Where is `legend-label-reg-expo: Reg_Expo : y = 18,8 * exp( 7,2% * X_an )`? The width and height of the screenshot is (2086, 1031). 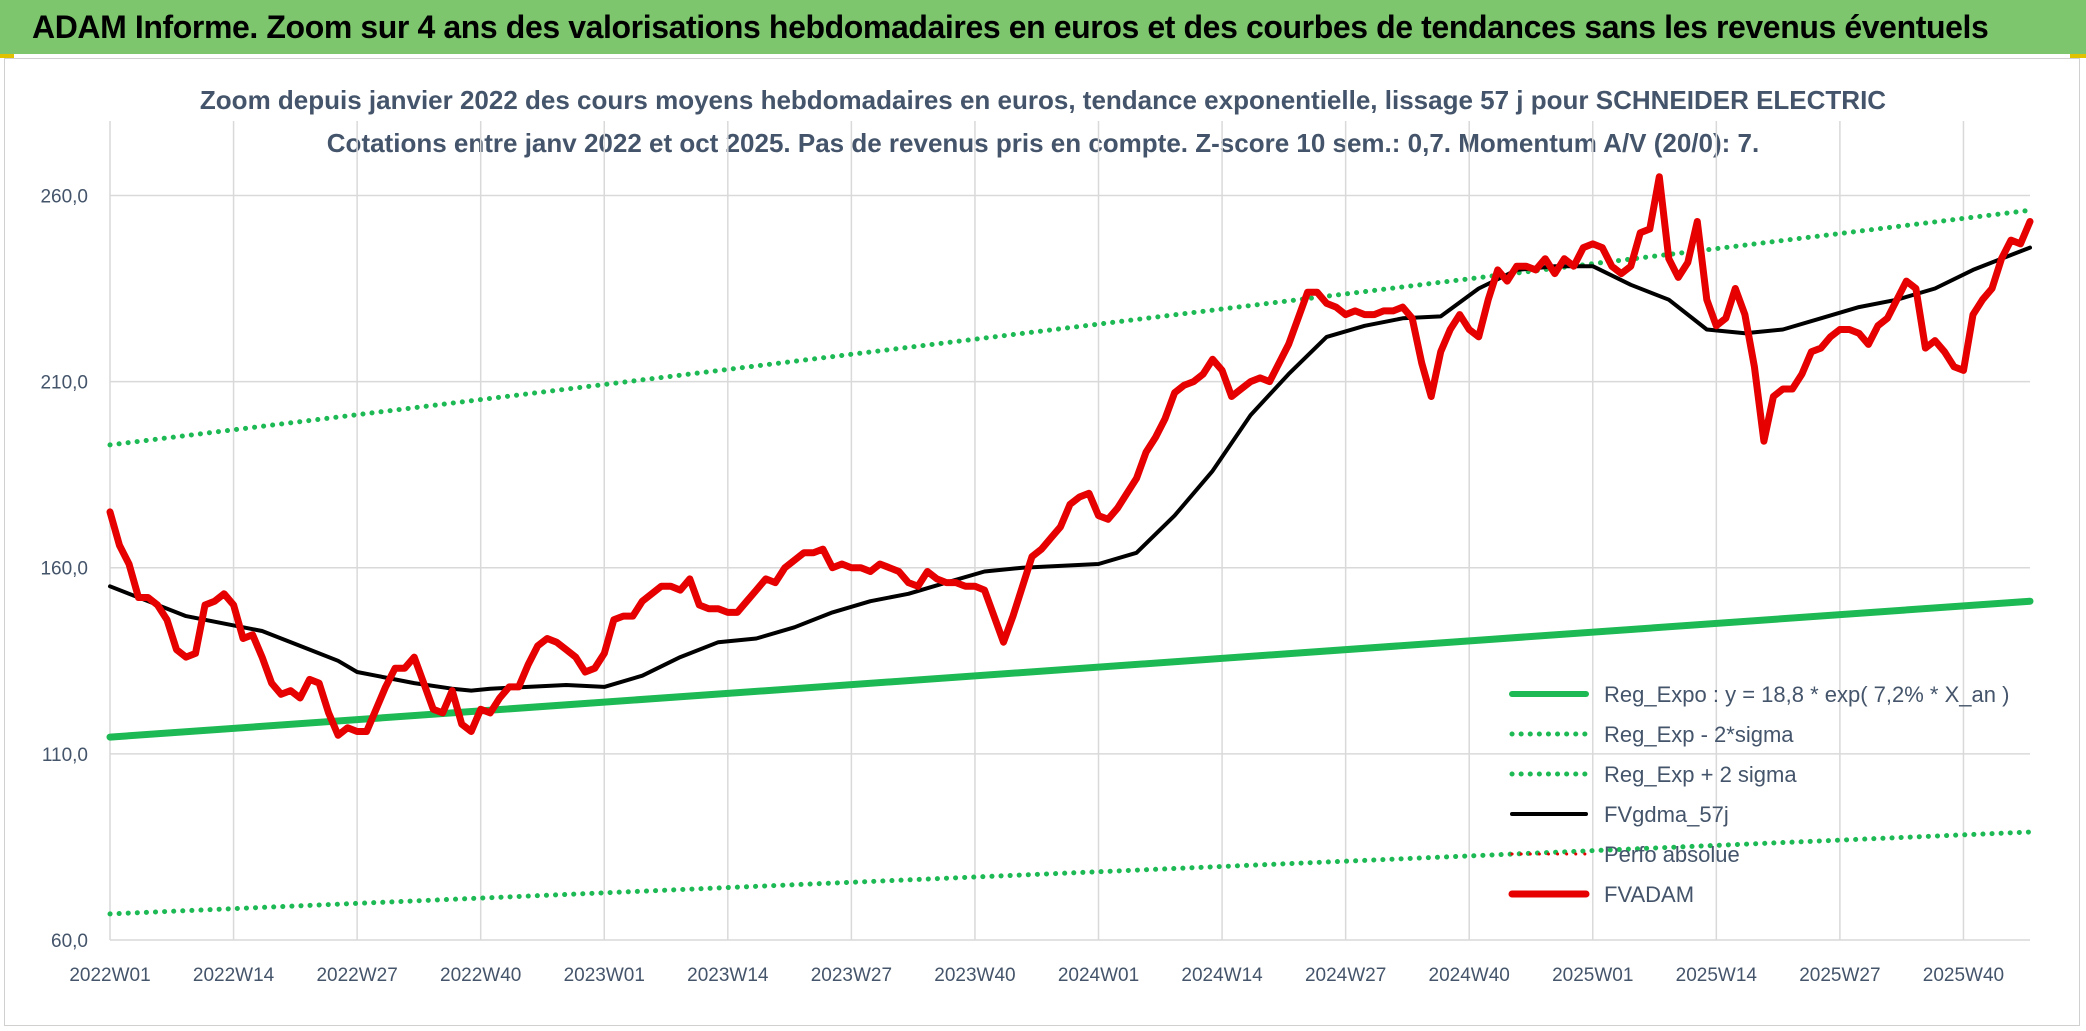
legend-label-reg-expo: Reg_Expo : y = 18,8 * exp( 7,2% * X_an ) is located at coordinates (1806, 694).